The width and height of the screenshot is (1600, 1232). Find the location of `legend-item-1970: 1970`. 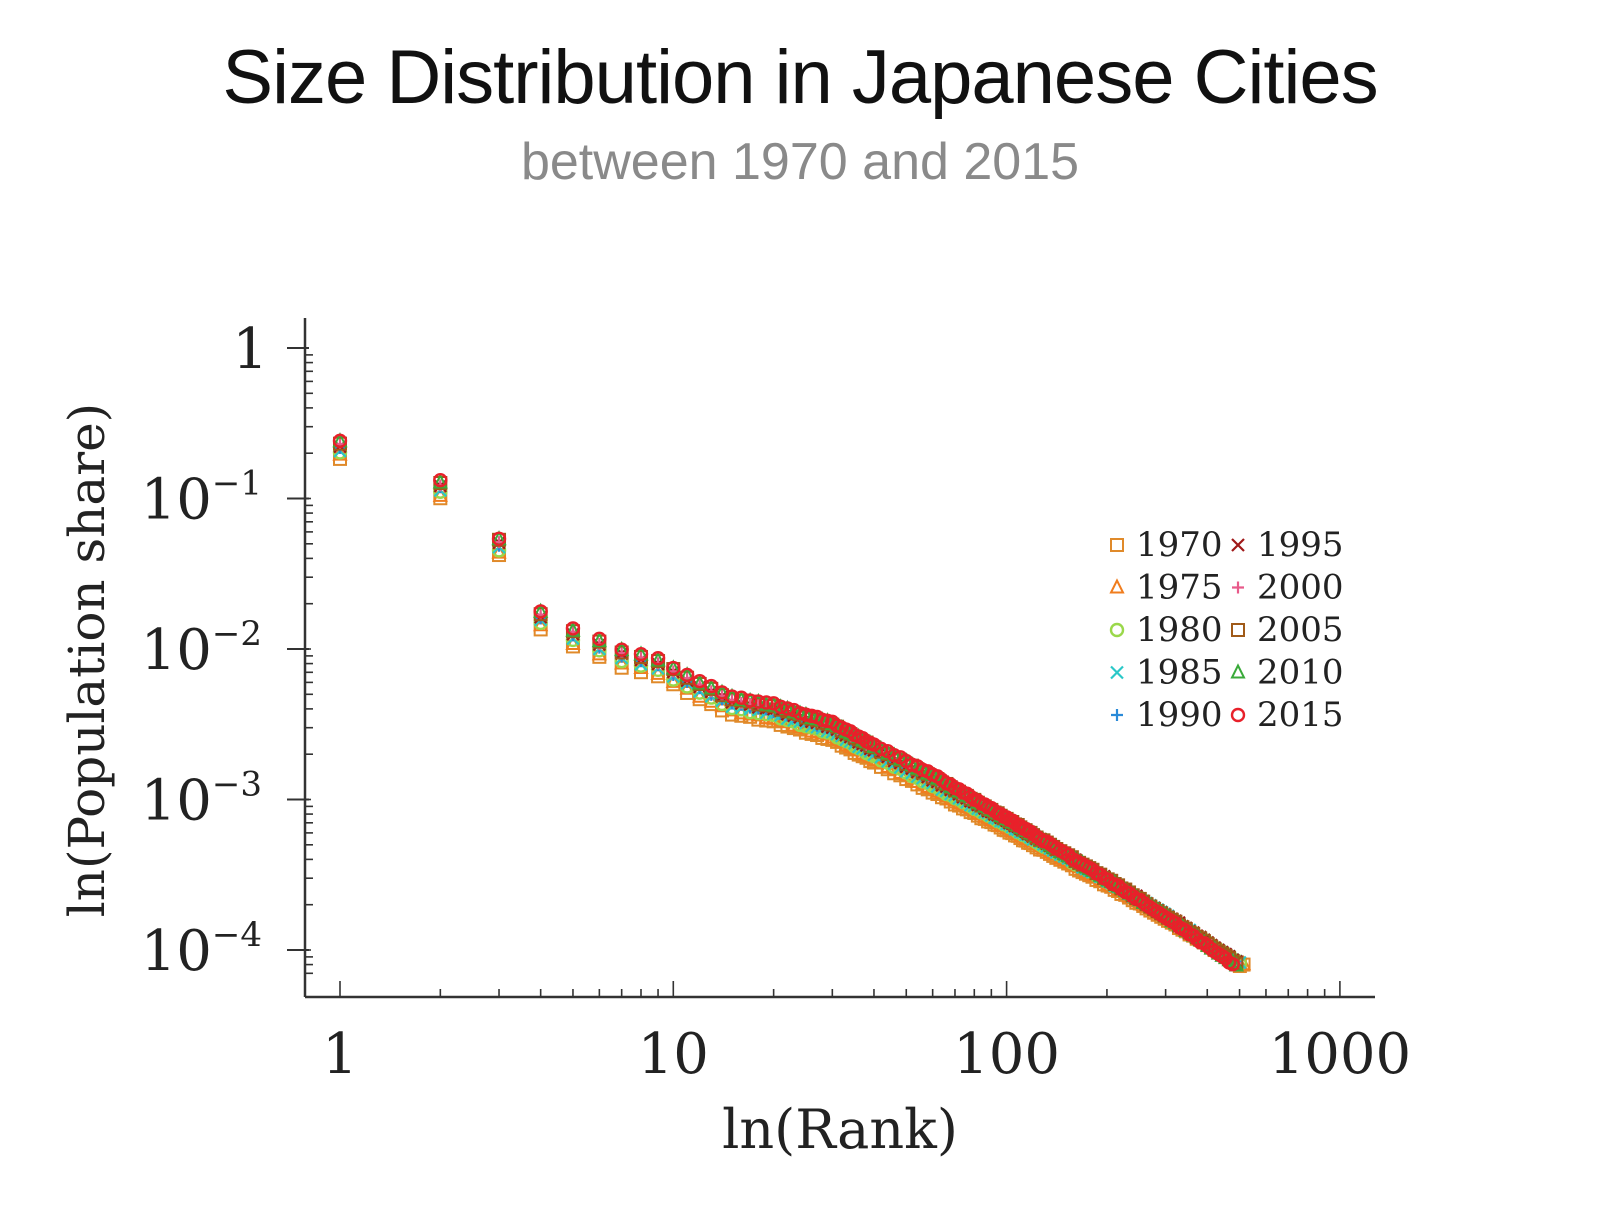

legend-item-1970: 1970 is located at coordinates (1166, 545).